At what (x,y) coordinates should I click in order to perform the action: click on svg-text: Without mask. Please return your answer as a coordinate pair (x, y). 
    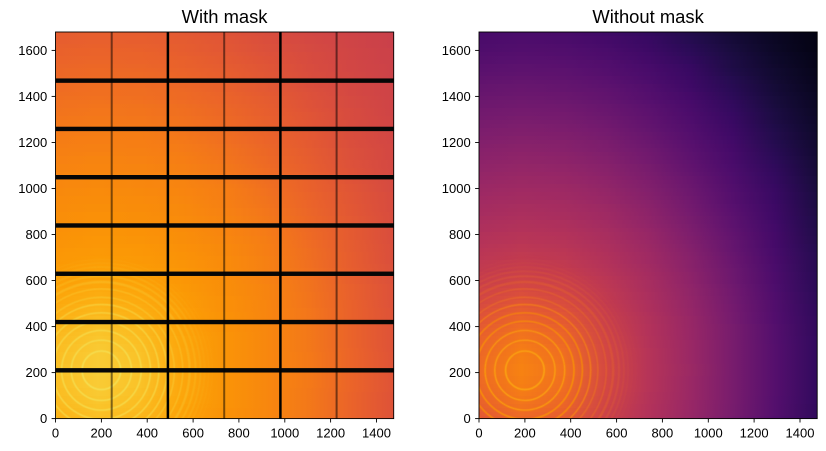
    Looking at the image, I should click on (648, 16).